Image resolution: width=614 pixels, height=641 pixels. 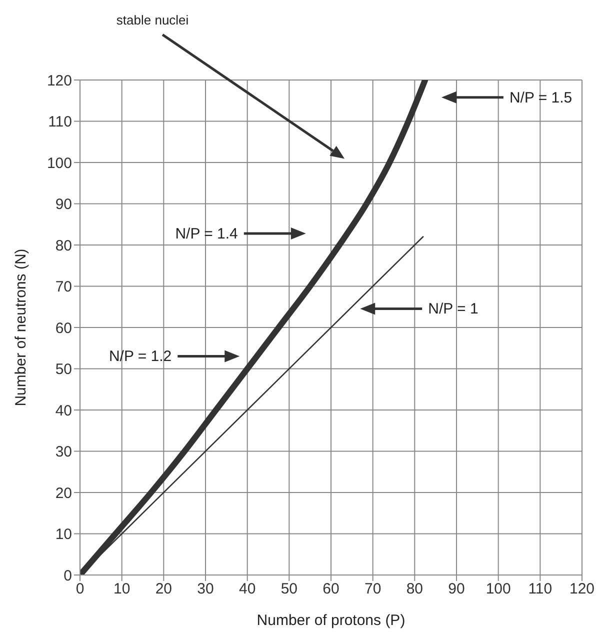 I want to click on x-tick-label: 80, so click(x=415, y=589).